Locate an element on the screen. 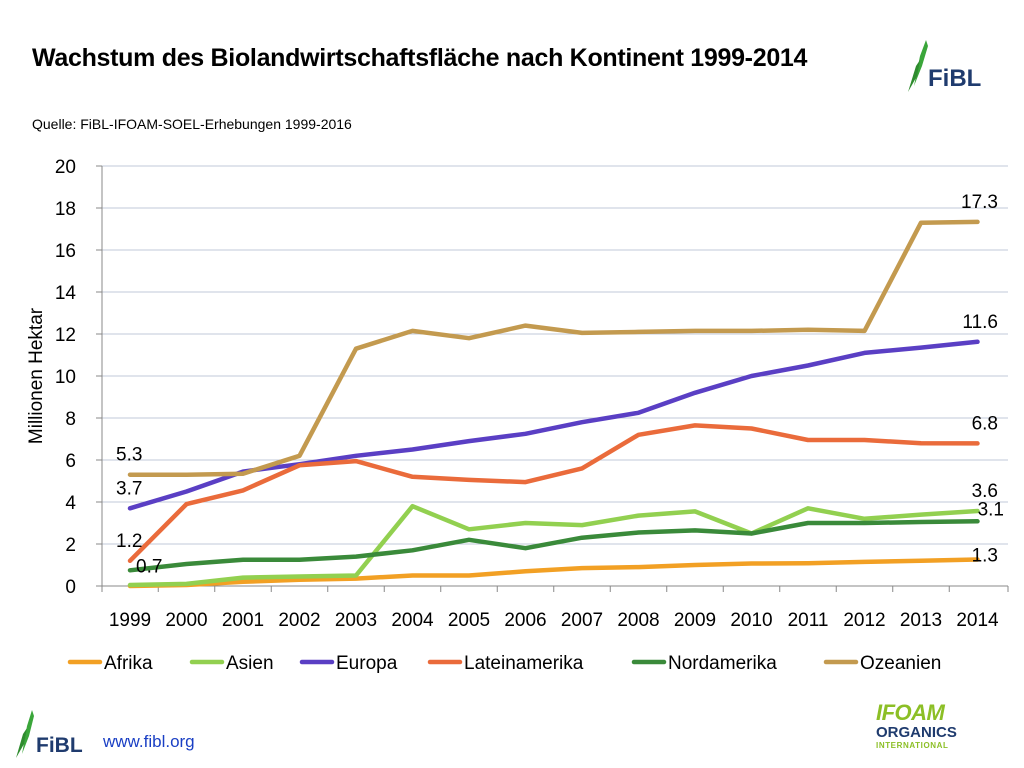  x-tick-label: 2011 is located at coordinates (808, 620).